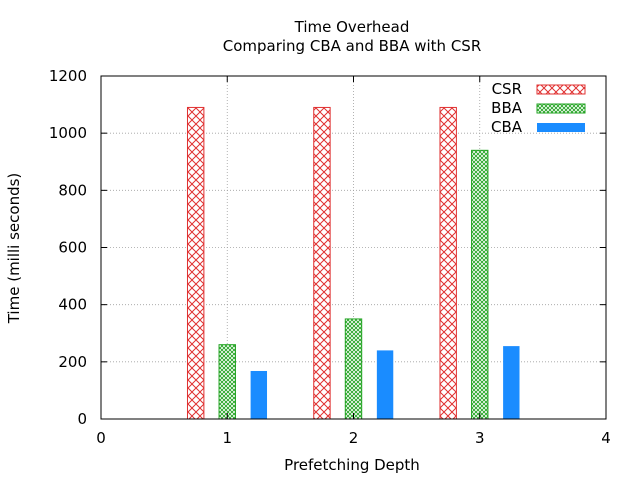 The image size is (640, 480). I want to click on y-tick-label: 600, so click(72, 248).